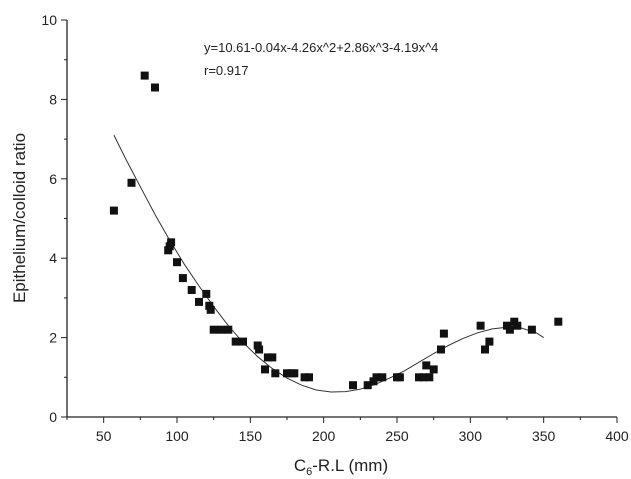 The width and height of the screenshot is (631, 479). What do you see at coordinates (350, 465) in the screenshot?
I see `x-axis-title-rest: -R.L (mm)` at bounding box center [350, 465].